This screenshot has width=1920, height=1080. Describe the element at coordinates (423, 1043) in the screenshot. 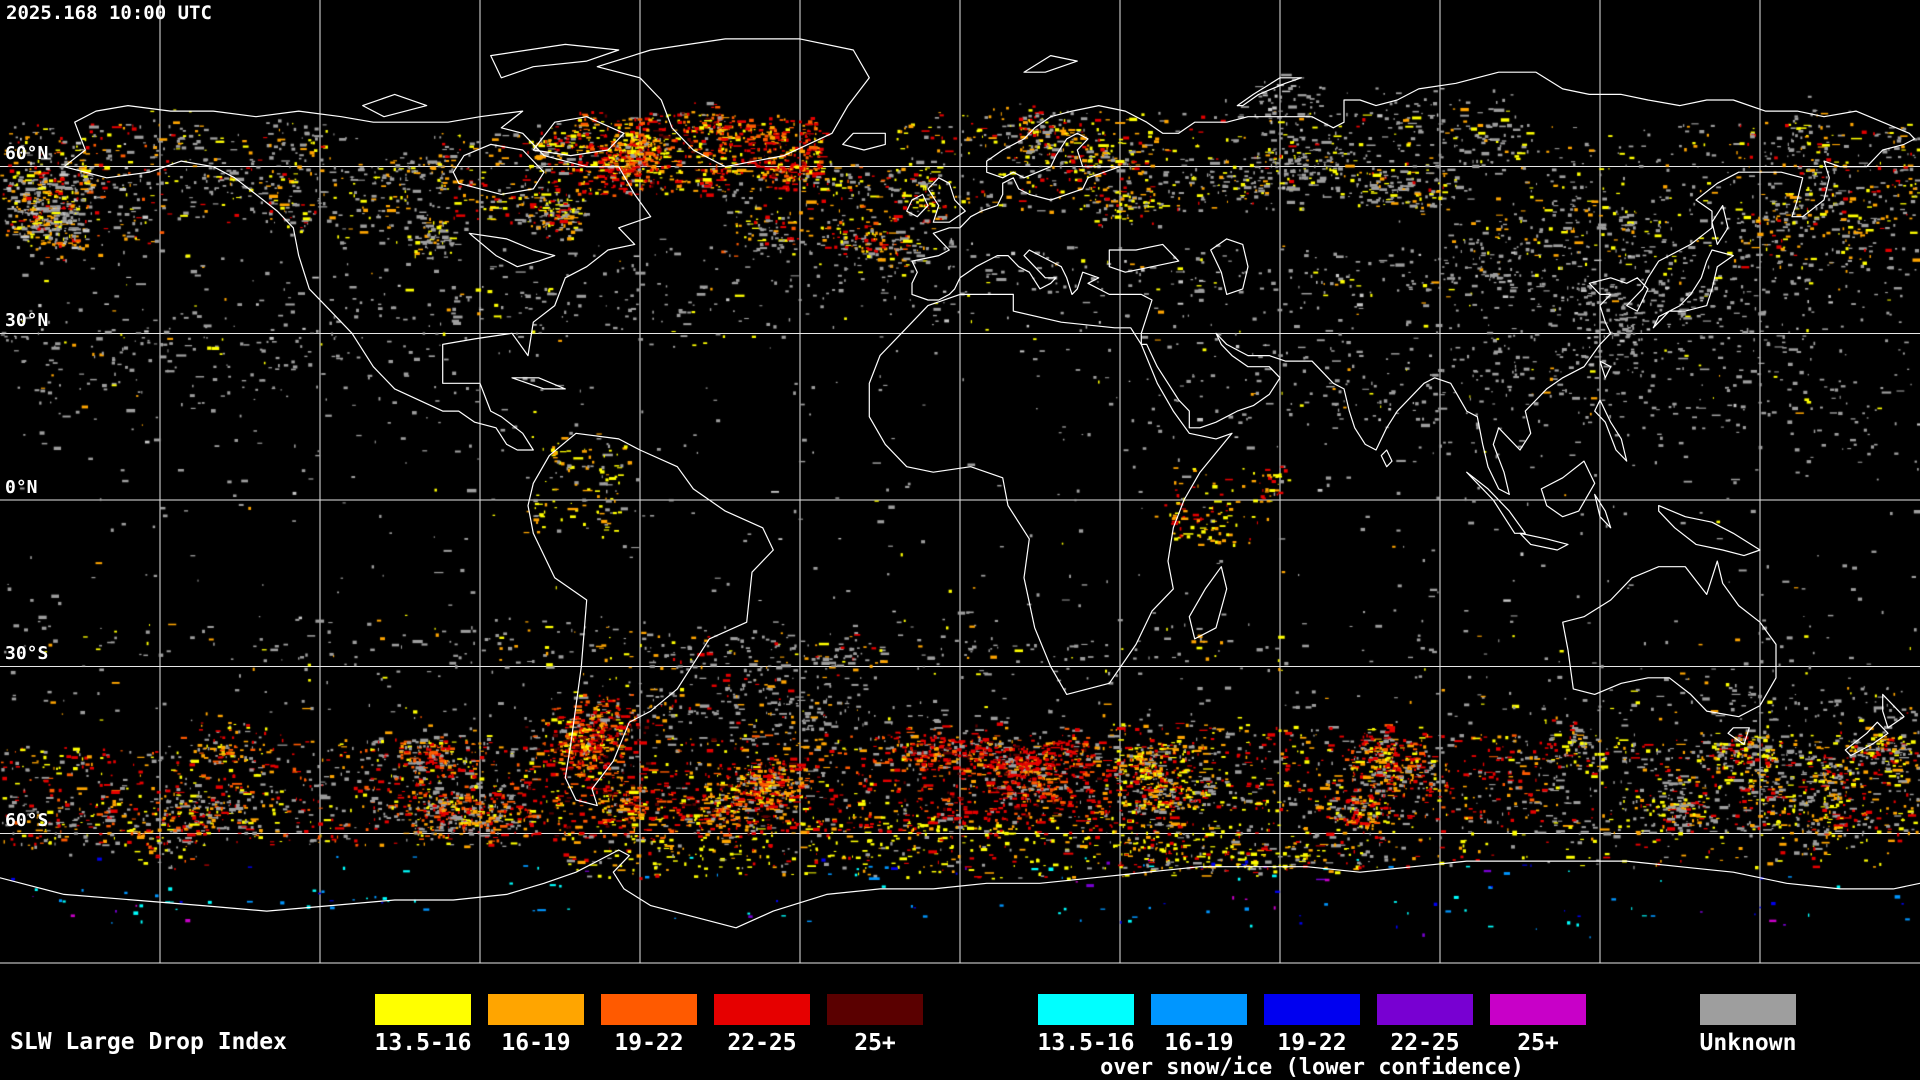

I see `main-swatch-label-1: 13.5-16` at that location.